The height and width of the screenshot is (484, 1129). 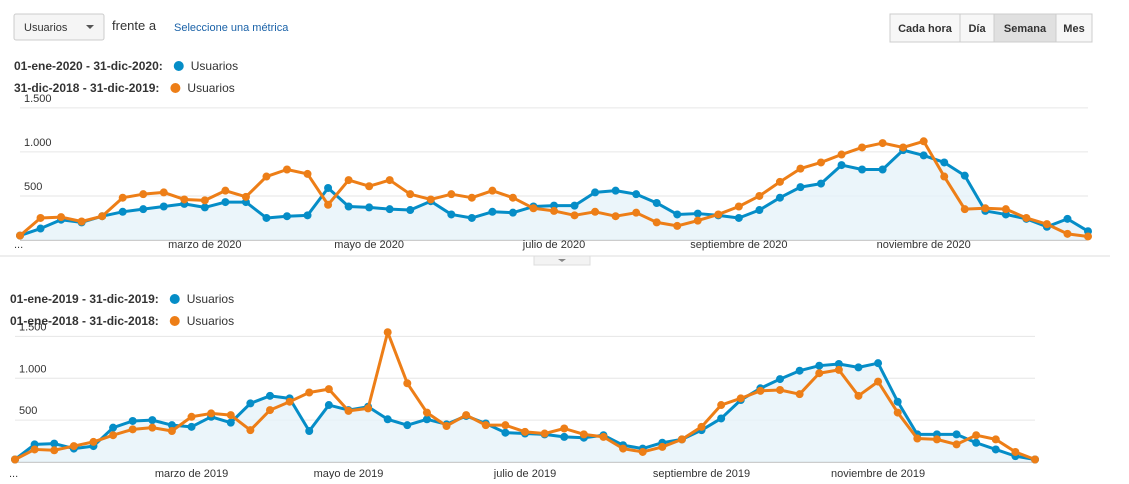 What do you see at coordinates (33, 369) in the screenshot?
I see `y-tick-label: 1.000` at bounding box center [33, 369].